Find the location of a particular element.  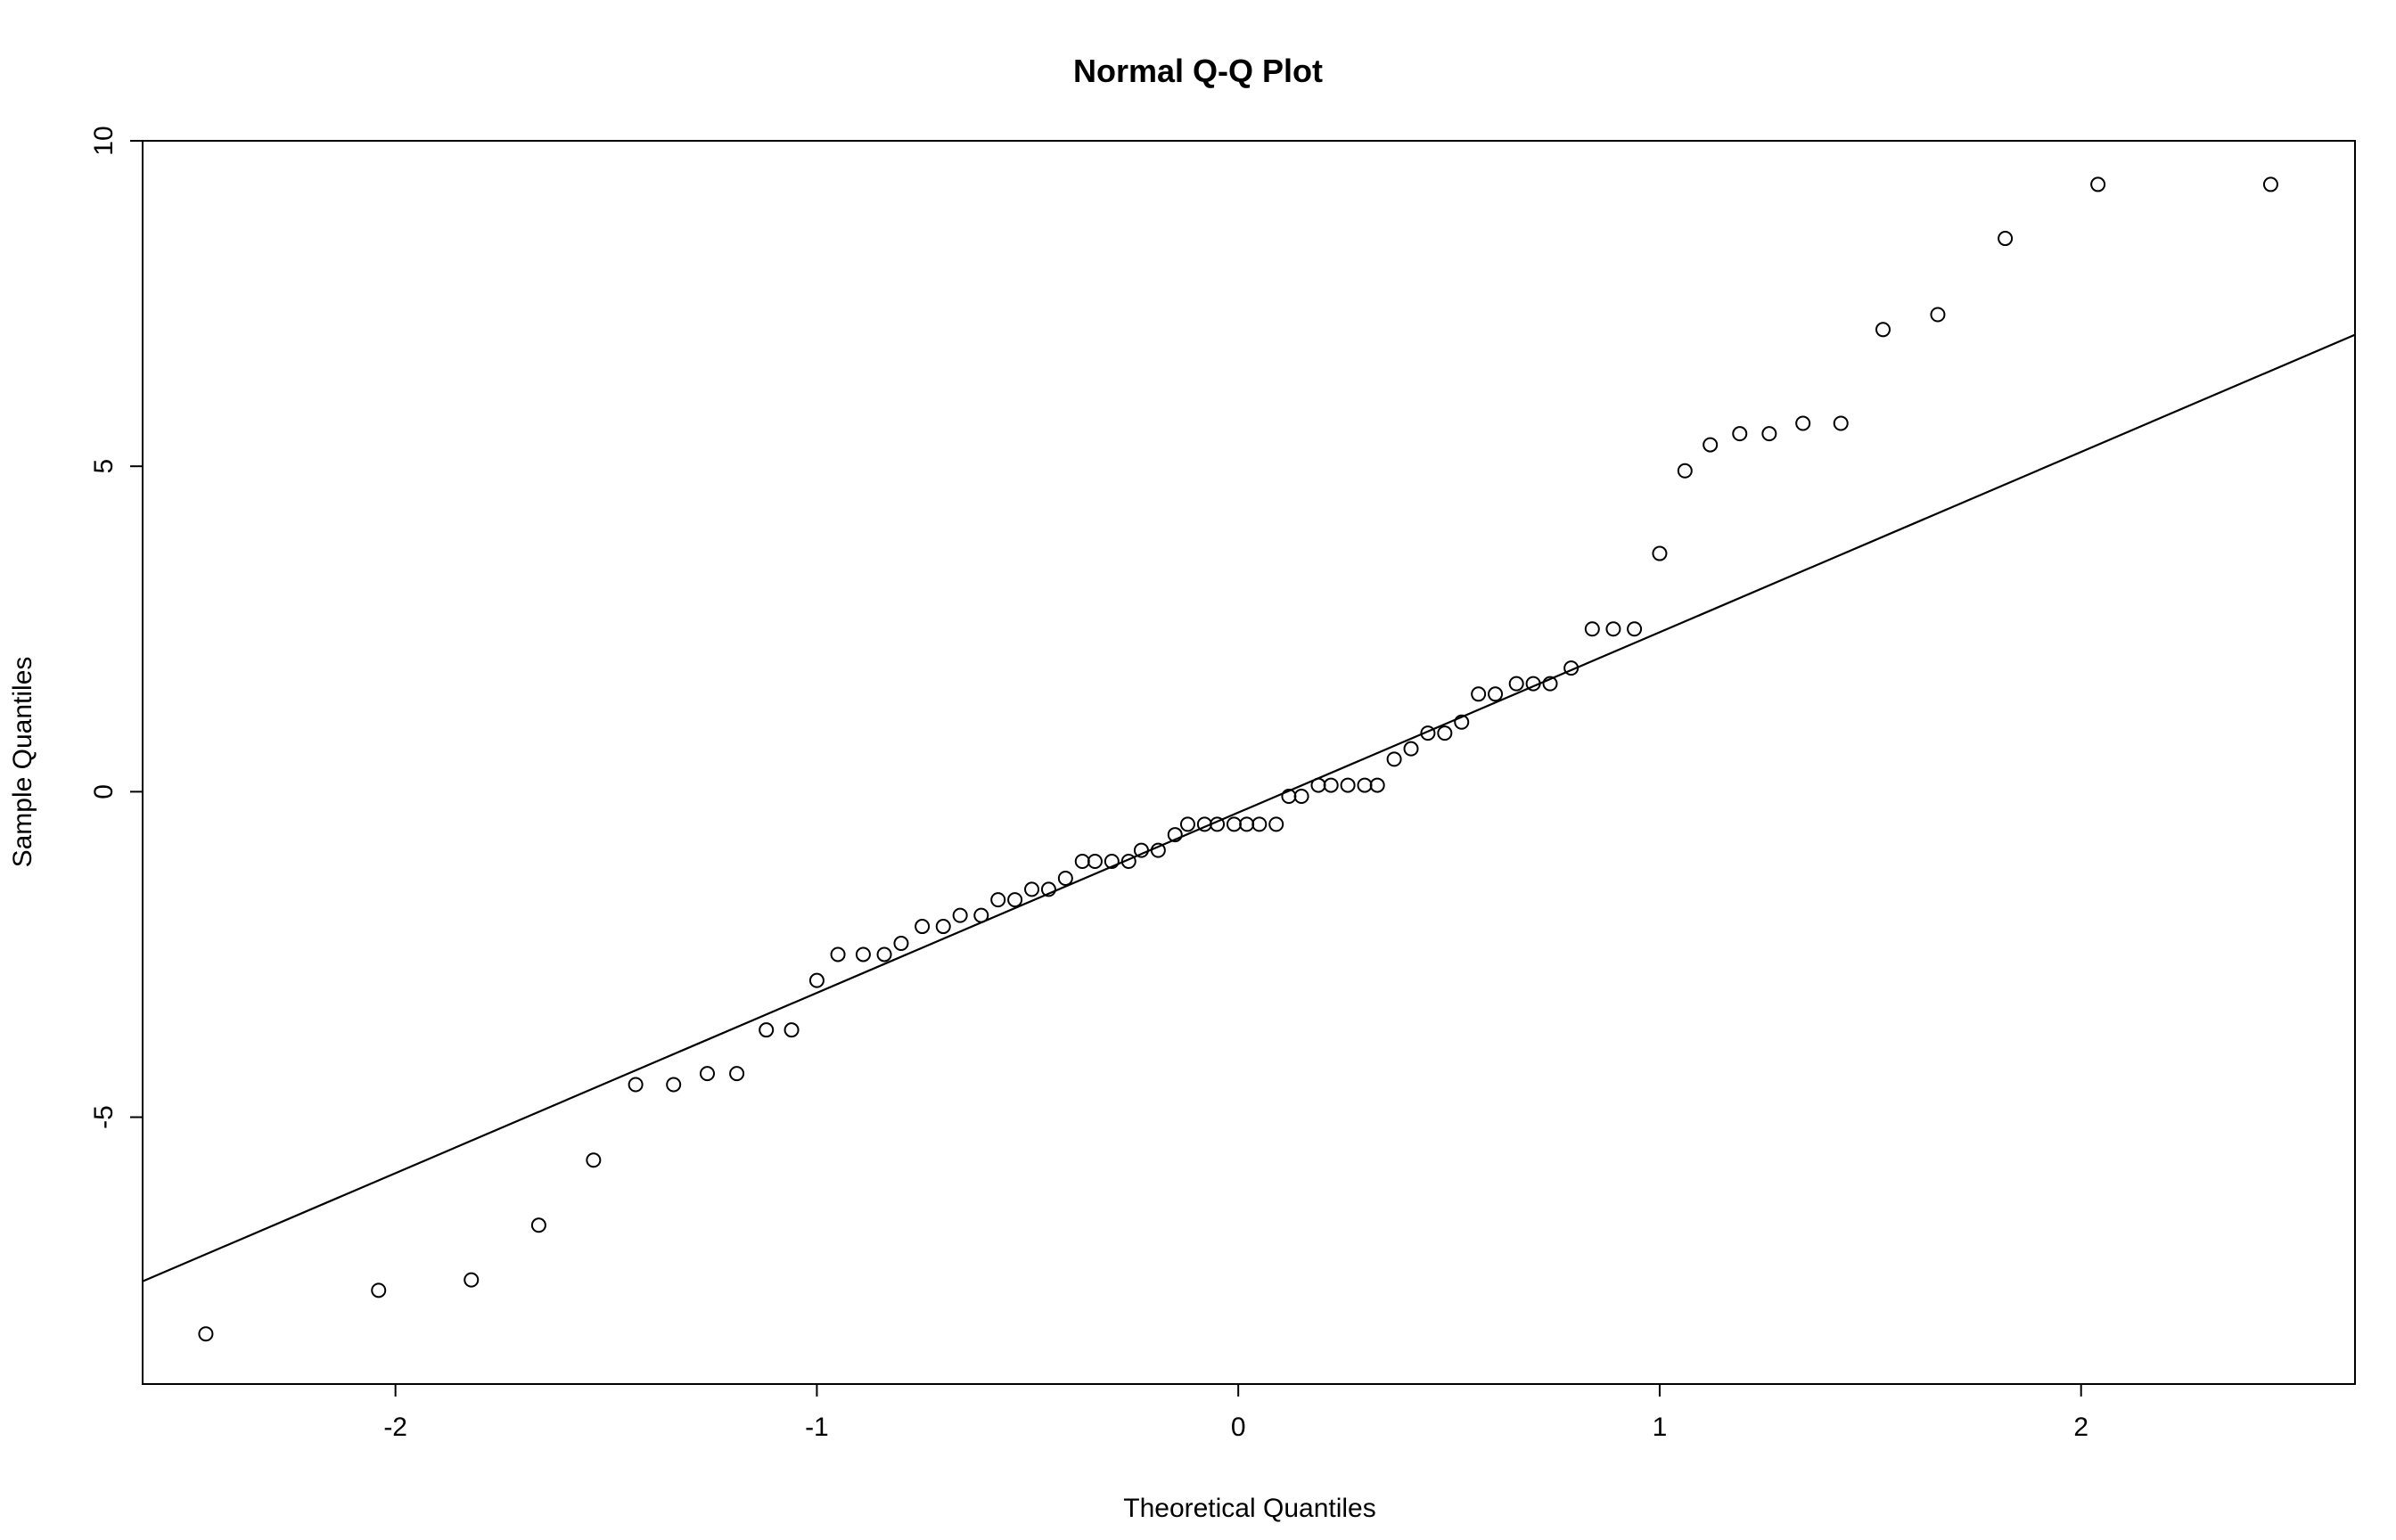

x-tick-label: 1 is located at coordinates (1660, 1427).